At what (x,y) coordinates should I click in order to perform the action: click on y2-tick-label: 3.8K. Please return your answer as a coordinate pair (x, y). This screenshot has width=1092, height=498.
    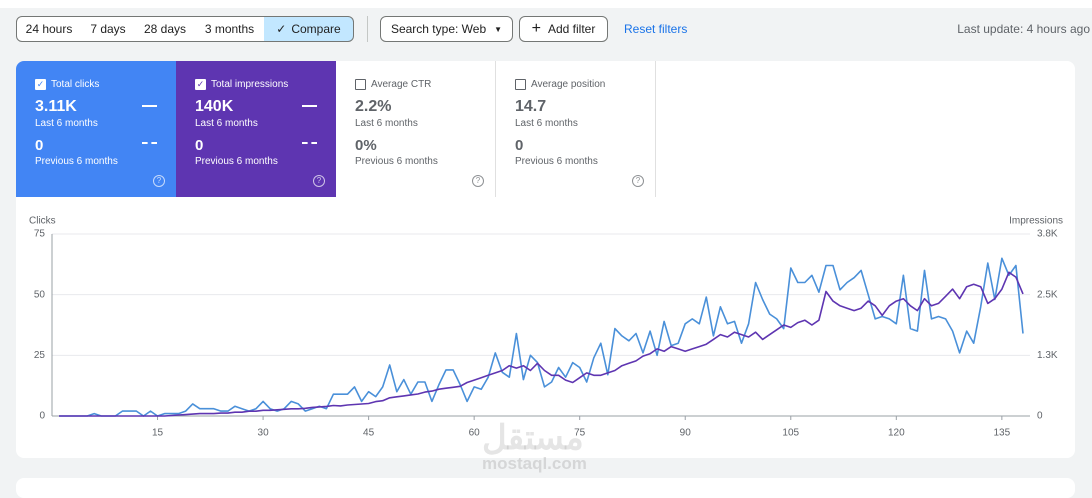
    Looking at the image, I should click on (1047, 234).